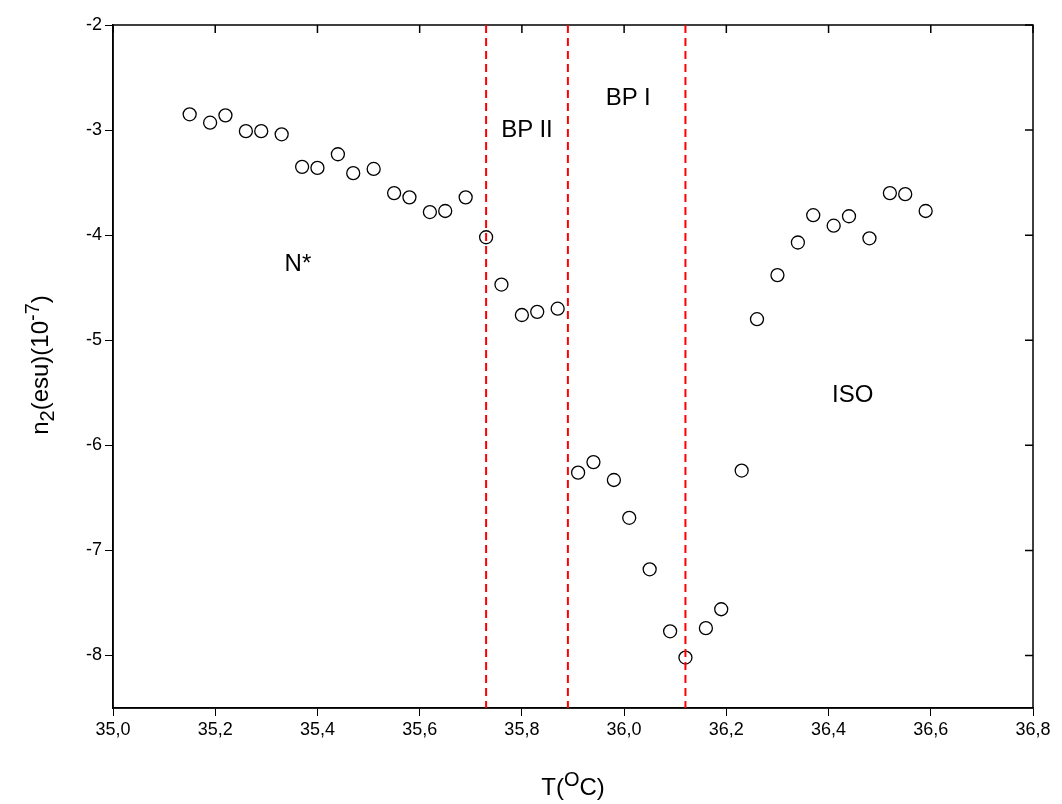  What do you see at coordinates (113, 728) in the screenshot?
I see `x-tick-label: 35,0` at bounding box center [113, 728].